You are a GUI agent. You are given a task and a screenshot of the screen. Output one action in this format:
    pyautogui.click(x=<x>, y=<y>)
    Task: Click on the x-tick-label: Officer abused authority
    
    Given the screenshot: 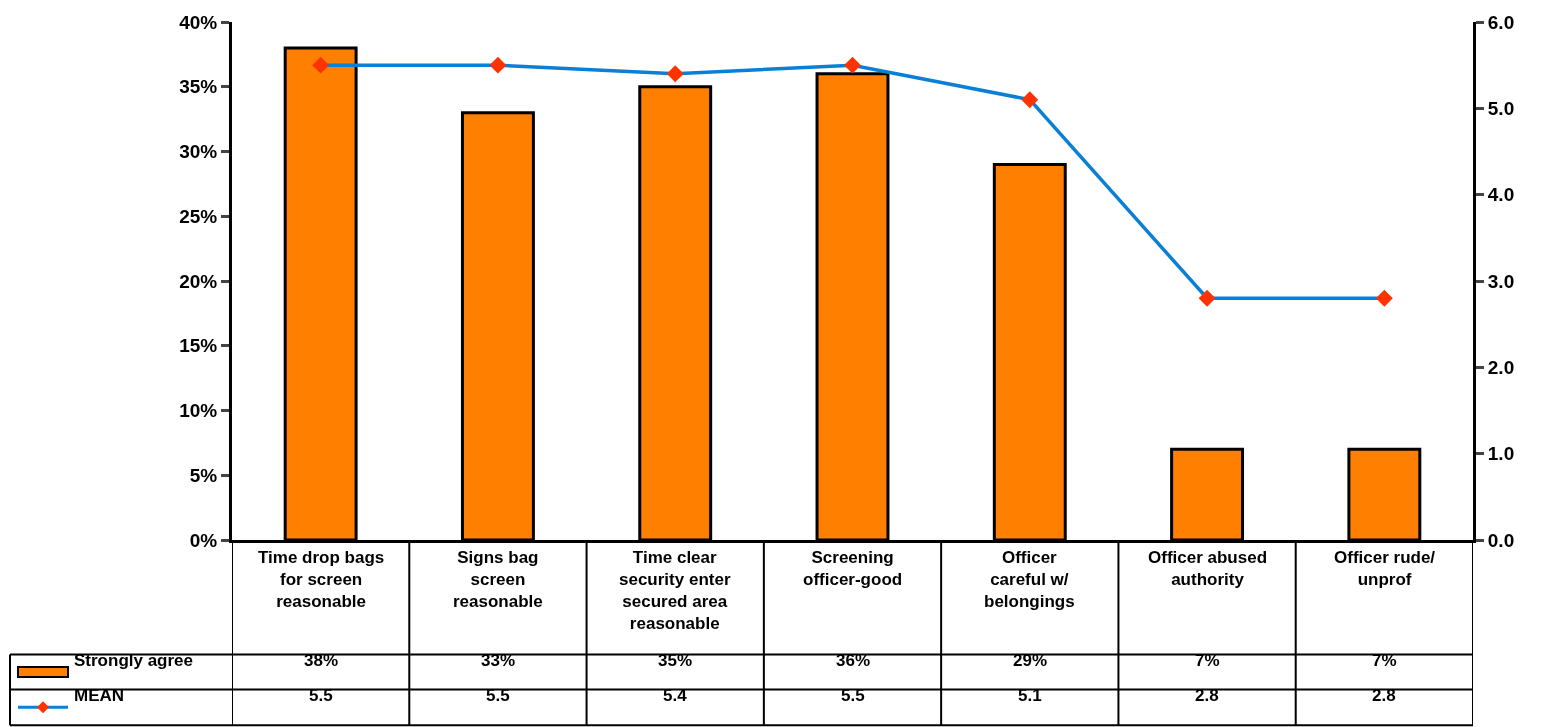 What is the action you would take?
    pyautogui.click(x=1208, y=569)
    